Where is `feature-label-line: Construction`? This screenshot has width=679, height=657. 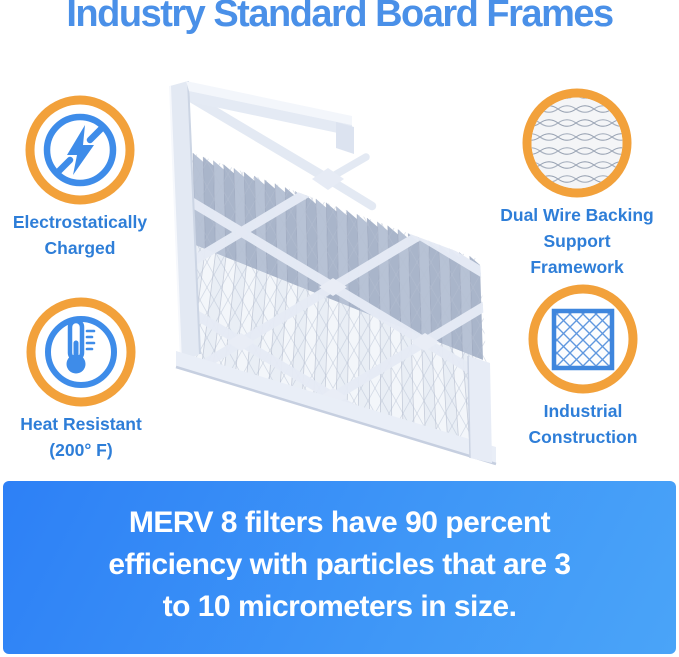 feature-label-line: Construction is located at coordinates (583, 437).